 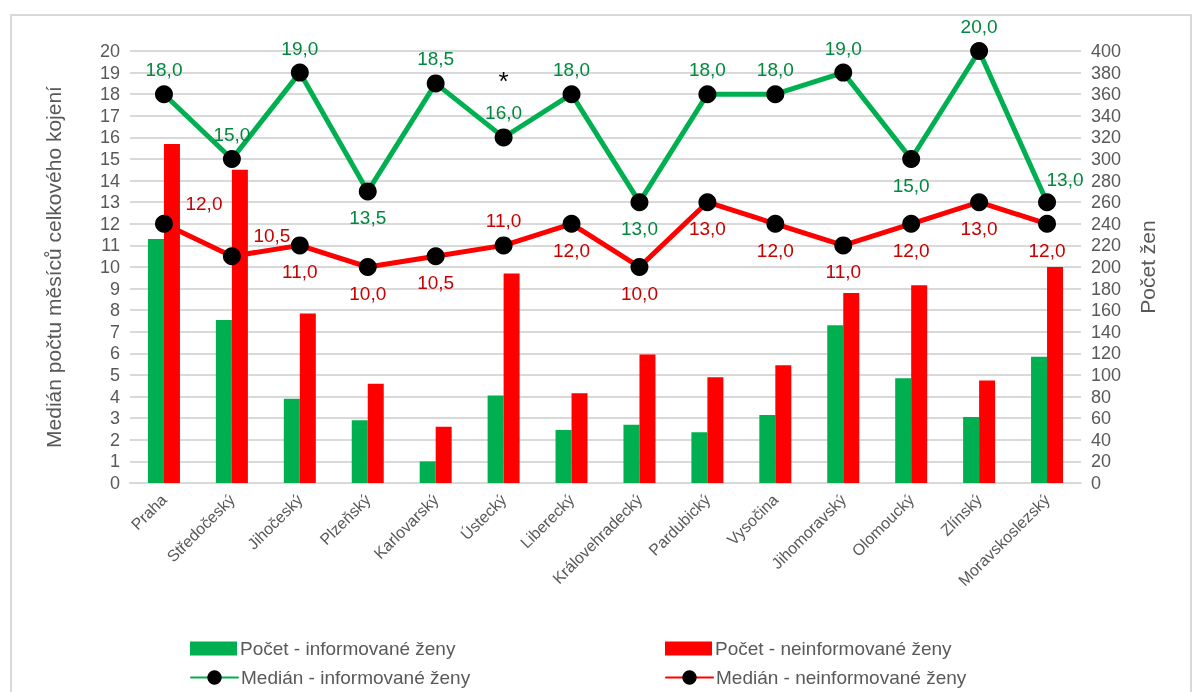 What do you see at coordinates (1101, 396) in the screenshot?
I see `y2-tick-label: 80` at bounding box center [1101, 396].